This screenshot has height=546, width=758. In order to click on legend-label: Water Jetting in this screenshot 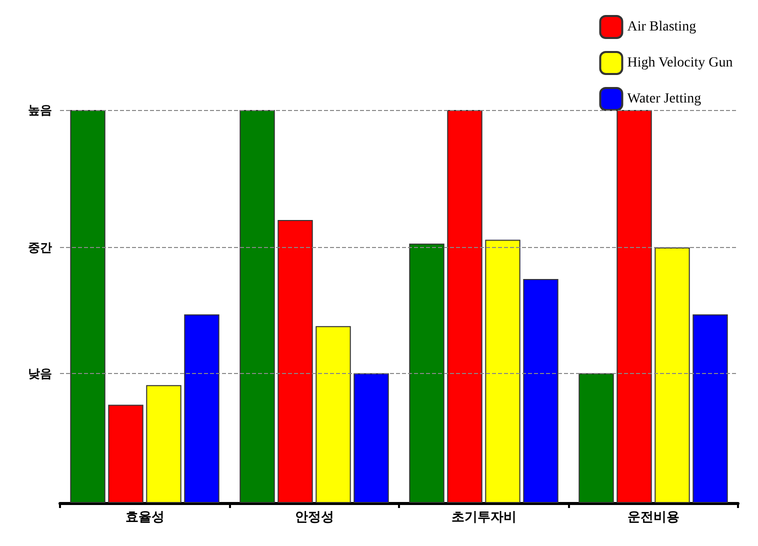, I will do `click(664, 99)`.